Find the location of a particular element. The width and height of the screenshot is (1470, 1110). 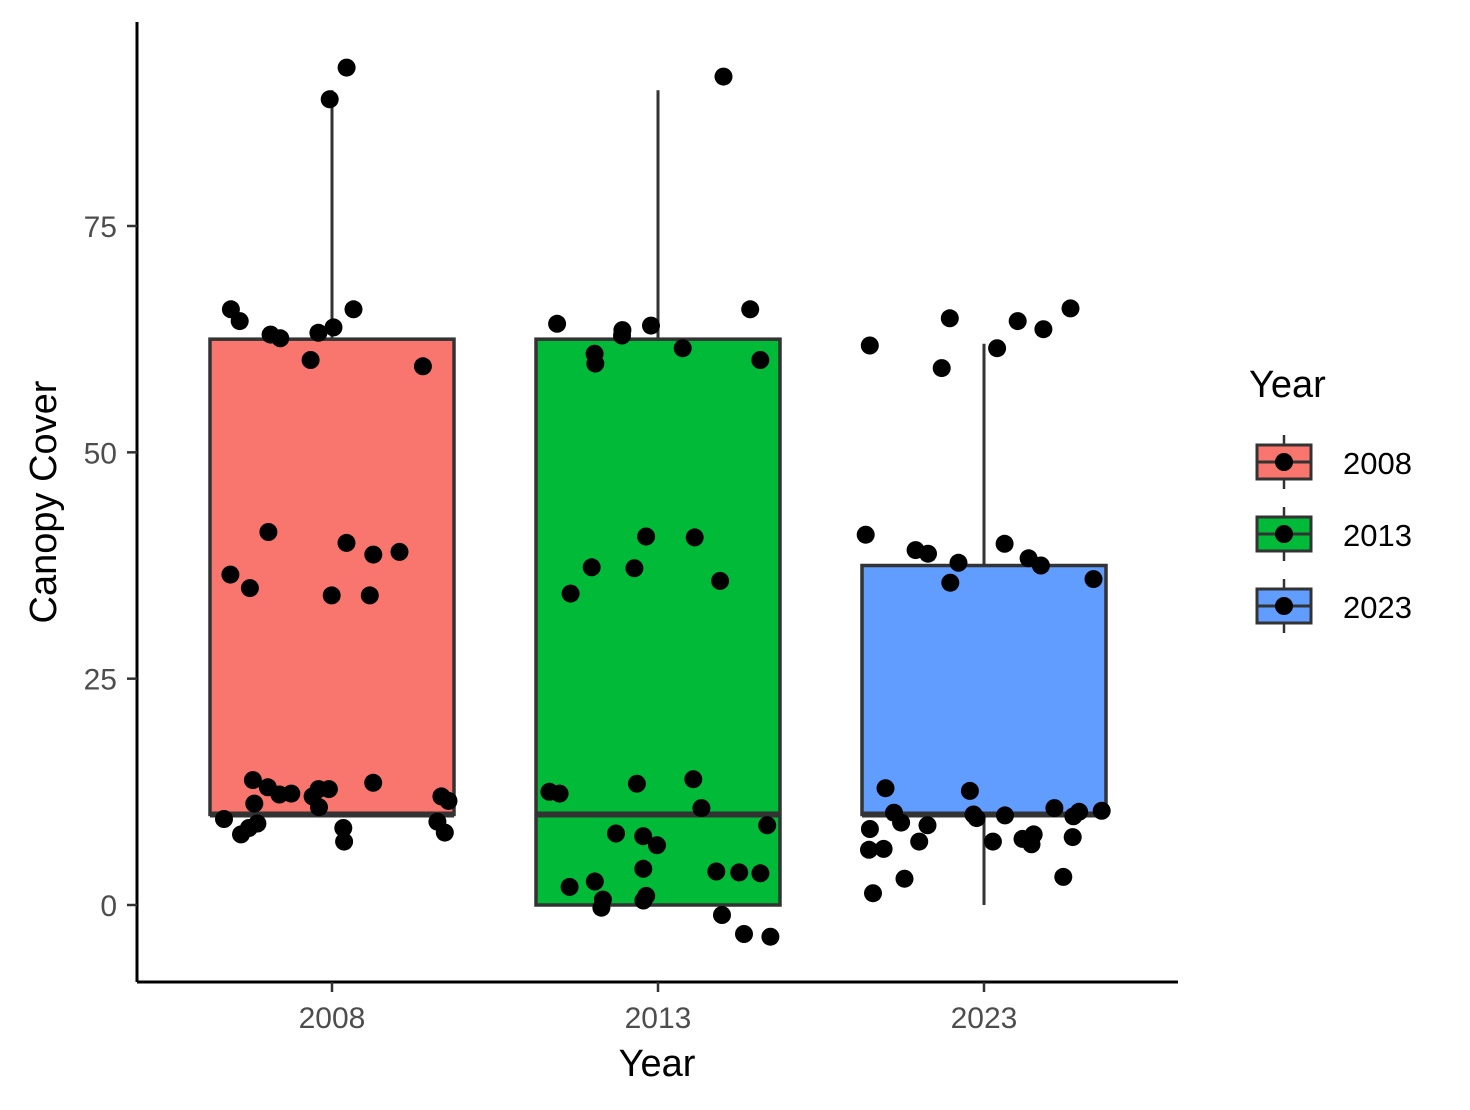

y-tick-label: 0 is located at coordinates (108, 906).